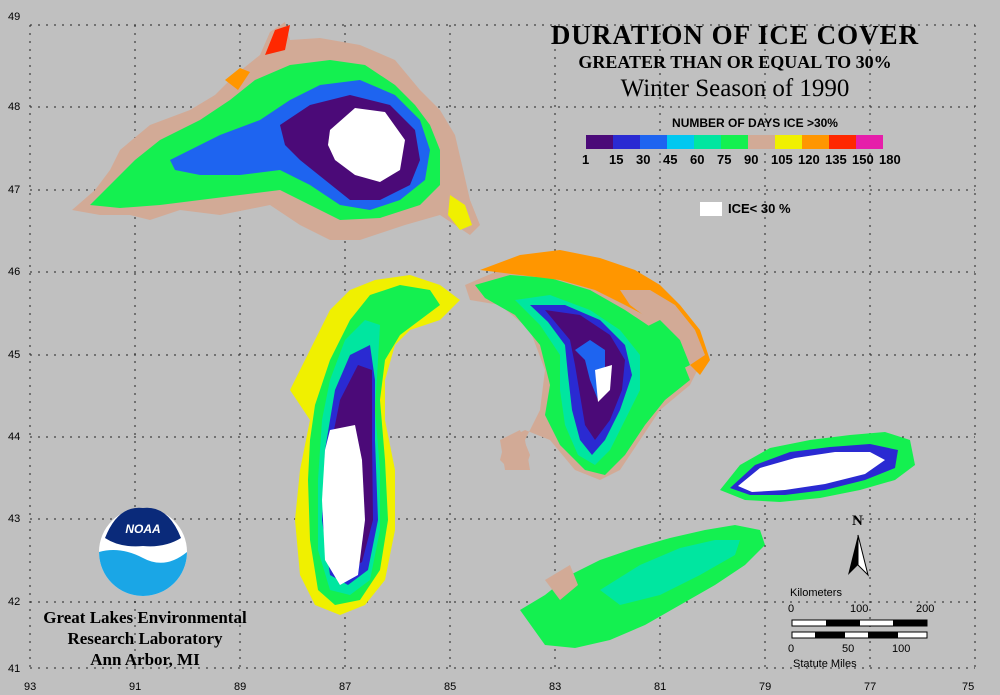  Describe the element at coordinates (14, 355) in the screenshot. I see `lat-label: 45` at that location.